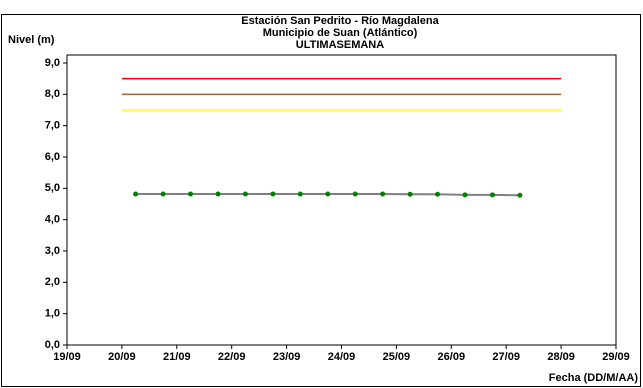  What do you see at coordinates (122, 357) in the screenshot?
I see `x-tick-label: 20/09` at bounding box center [122, 357].